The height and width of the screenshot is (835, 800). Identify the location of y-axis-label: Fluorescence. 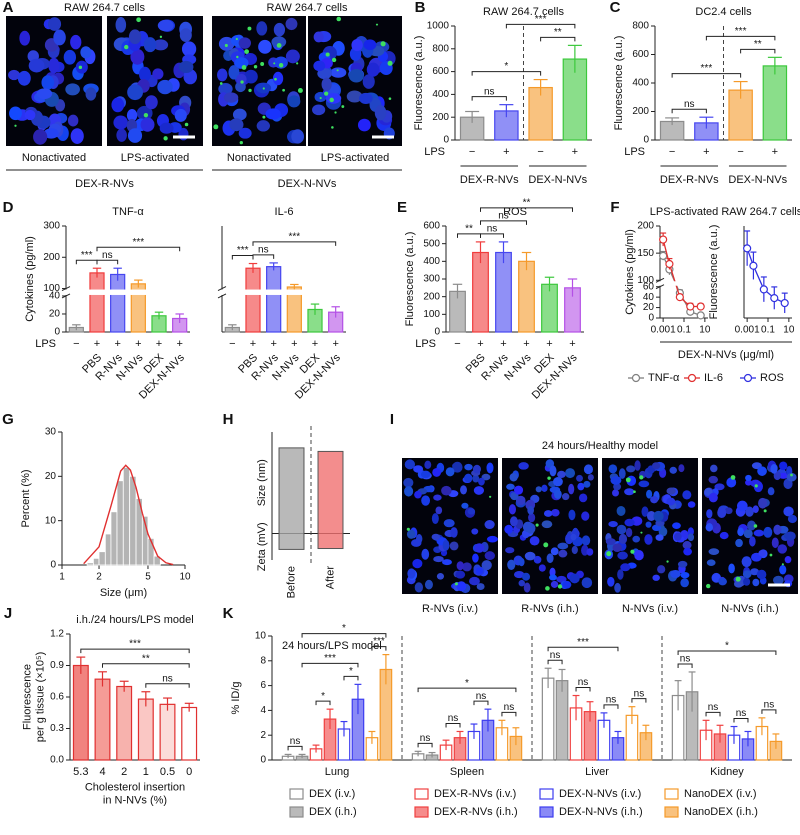
(27, 697).